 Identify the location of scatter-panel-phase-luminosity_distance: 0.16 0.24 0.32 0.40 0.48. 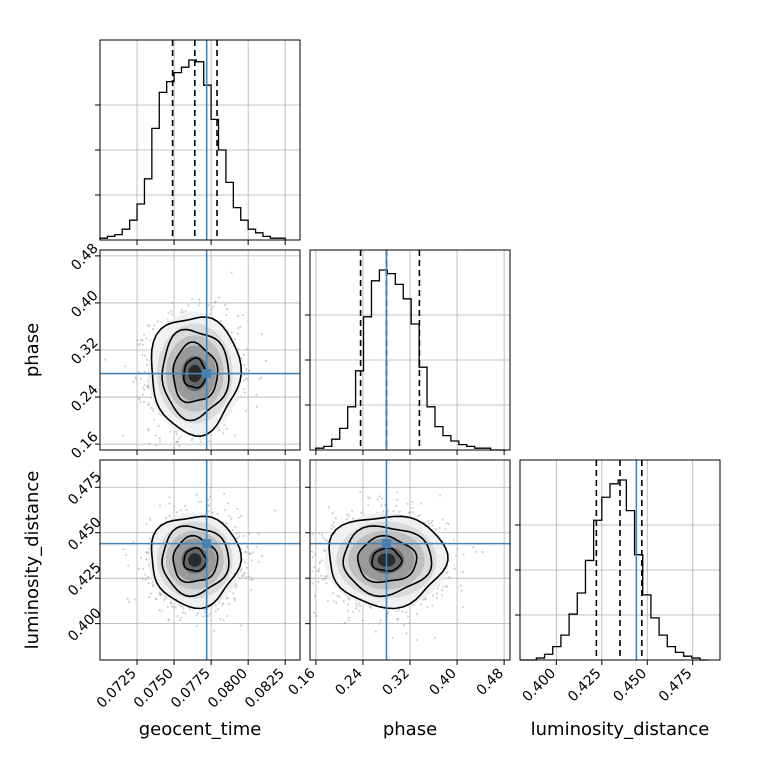
(398, 579).